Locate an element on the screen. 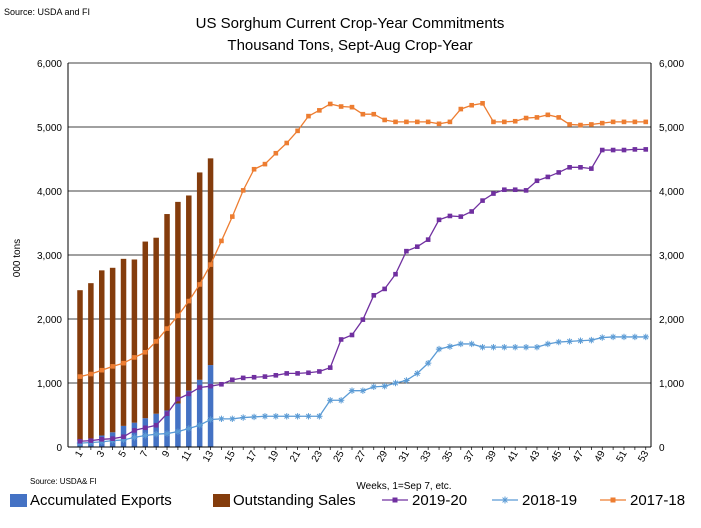  y-tick-label-right: 2,000 is located at coordinates (671, 320).